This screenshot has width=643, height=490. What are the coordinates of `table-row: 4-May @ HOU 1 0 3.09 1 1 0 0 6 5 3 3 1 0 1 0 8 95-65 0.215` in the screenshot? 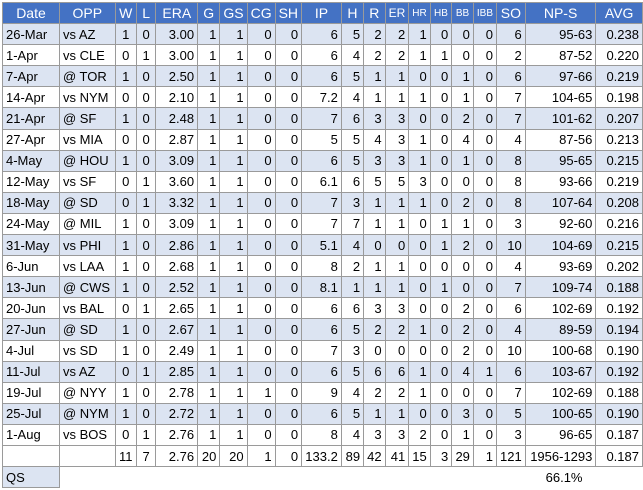 It's located at (322, 160).